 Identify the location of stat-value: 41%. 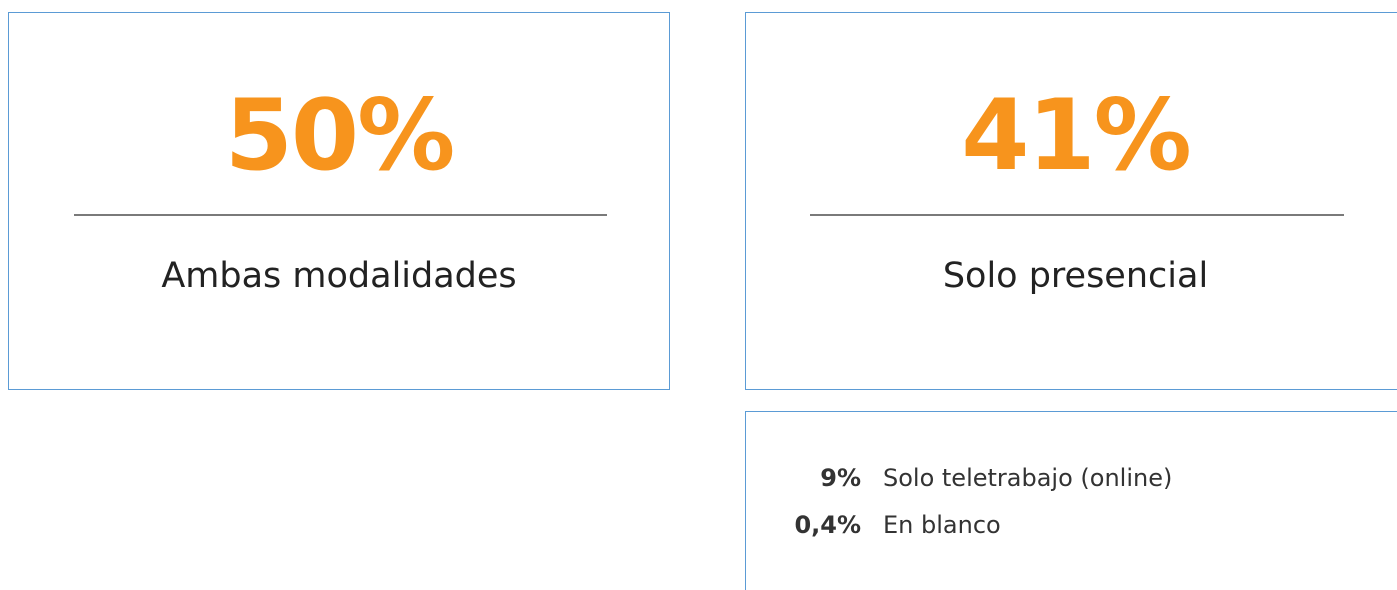
(1076, 136).